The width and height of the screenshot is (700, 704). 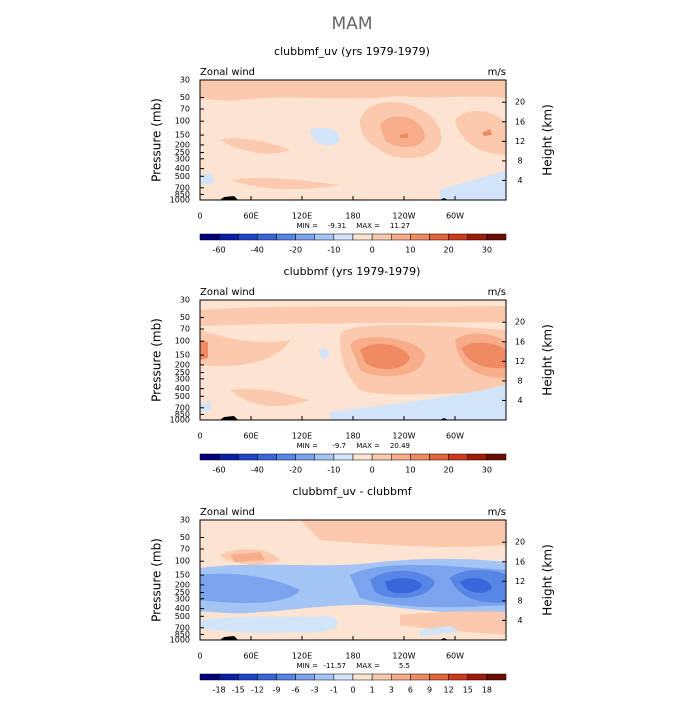 I want to click on x-tick-label: 0, so click(x=199, y=656).